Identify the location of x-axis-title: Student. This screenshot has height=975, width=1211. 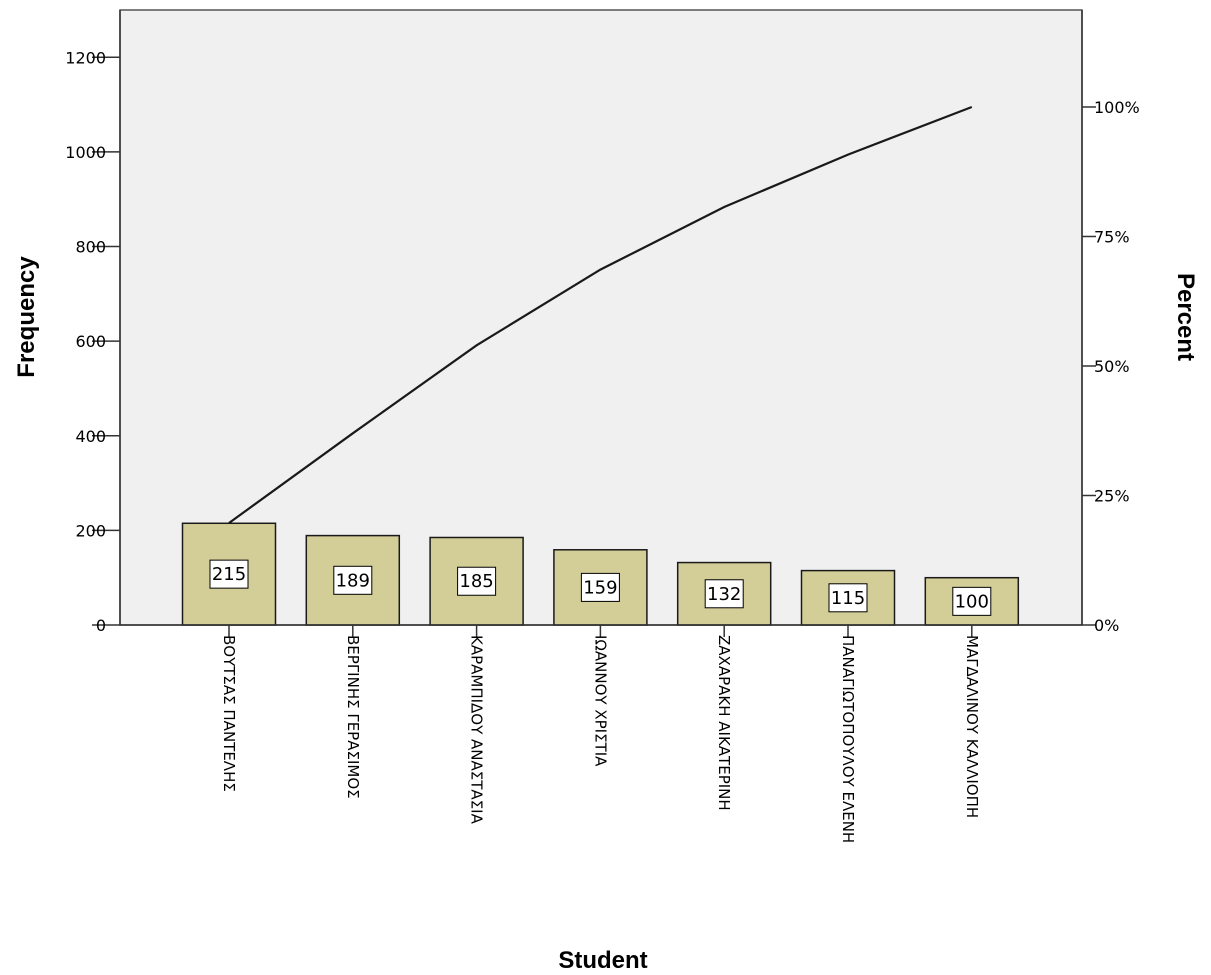
(602, 960).